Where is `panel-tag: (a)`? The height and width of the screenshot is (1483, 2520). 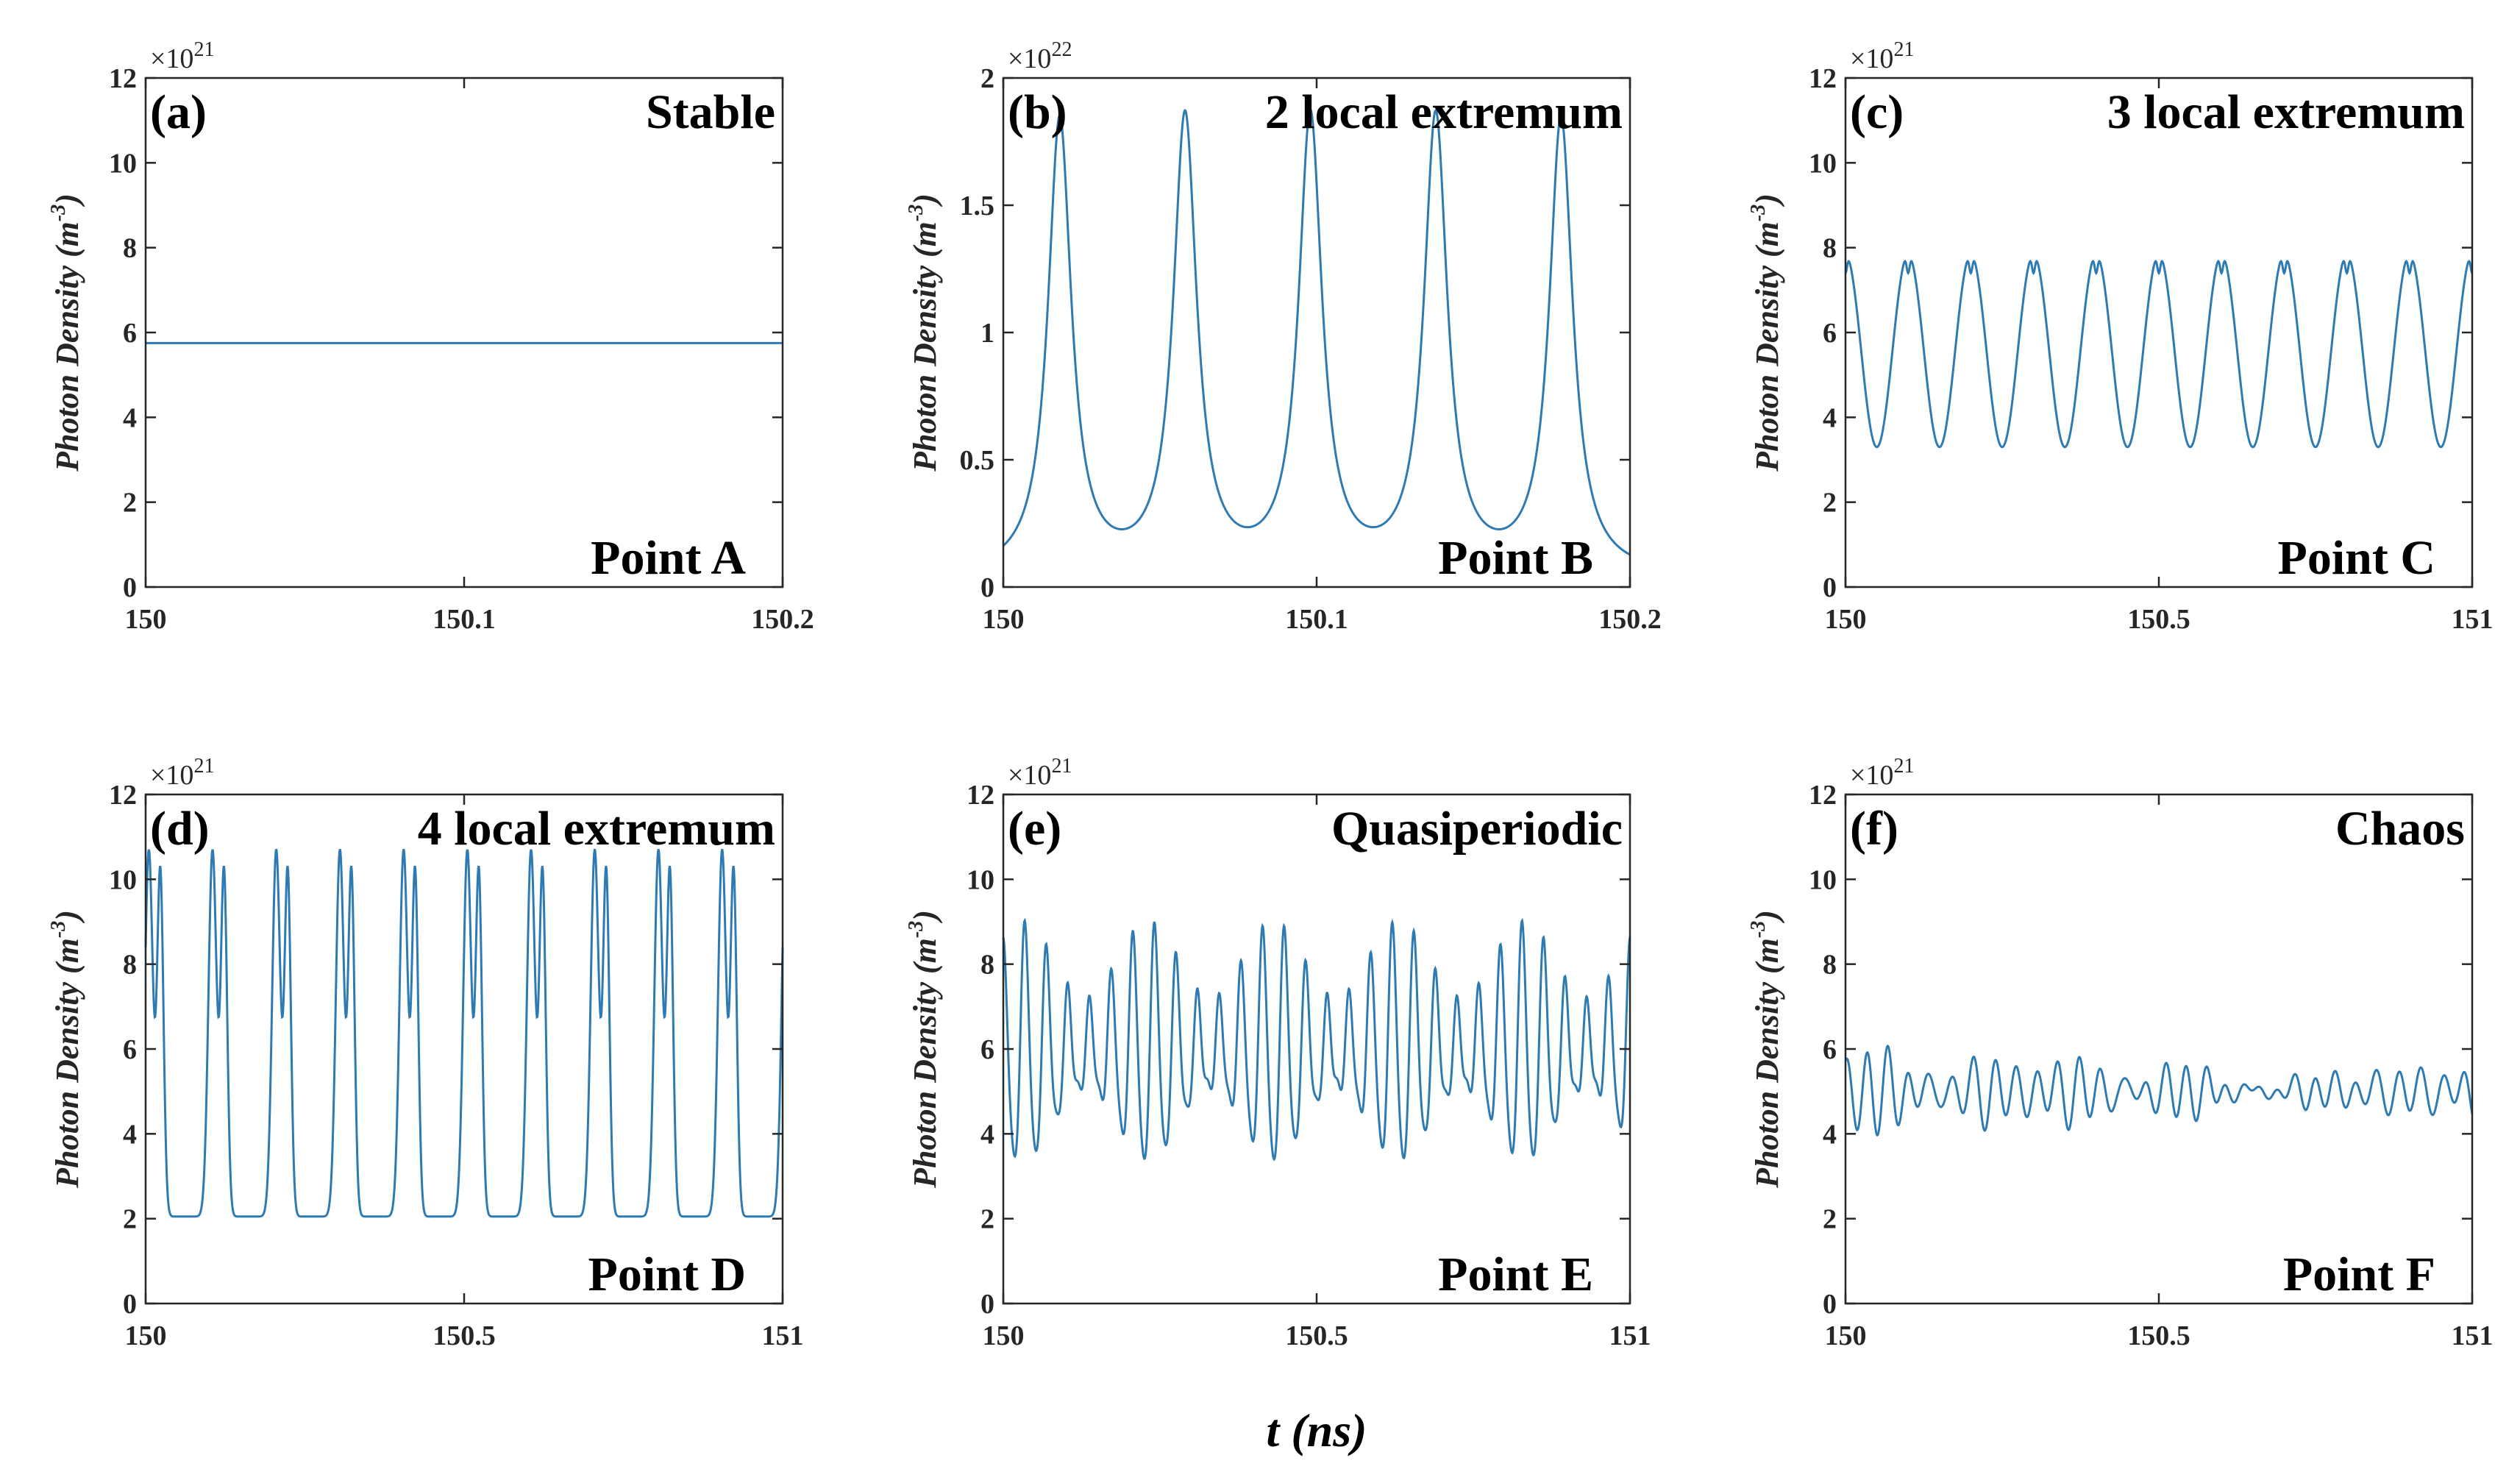 panel-tag: (a) is located at coordinates (179, 112).